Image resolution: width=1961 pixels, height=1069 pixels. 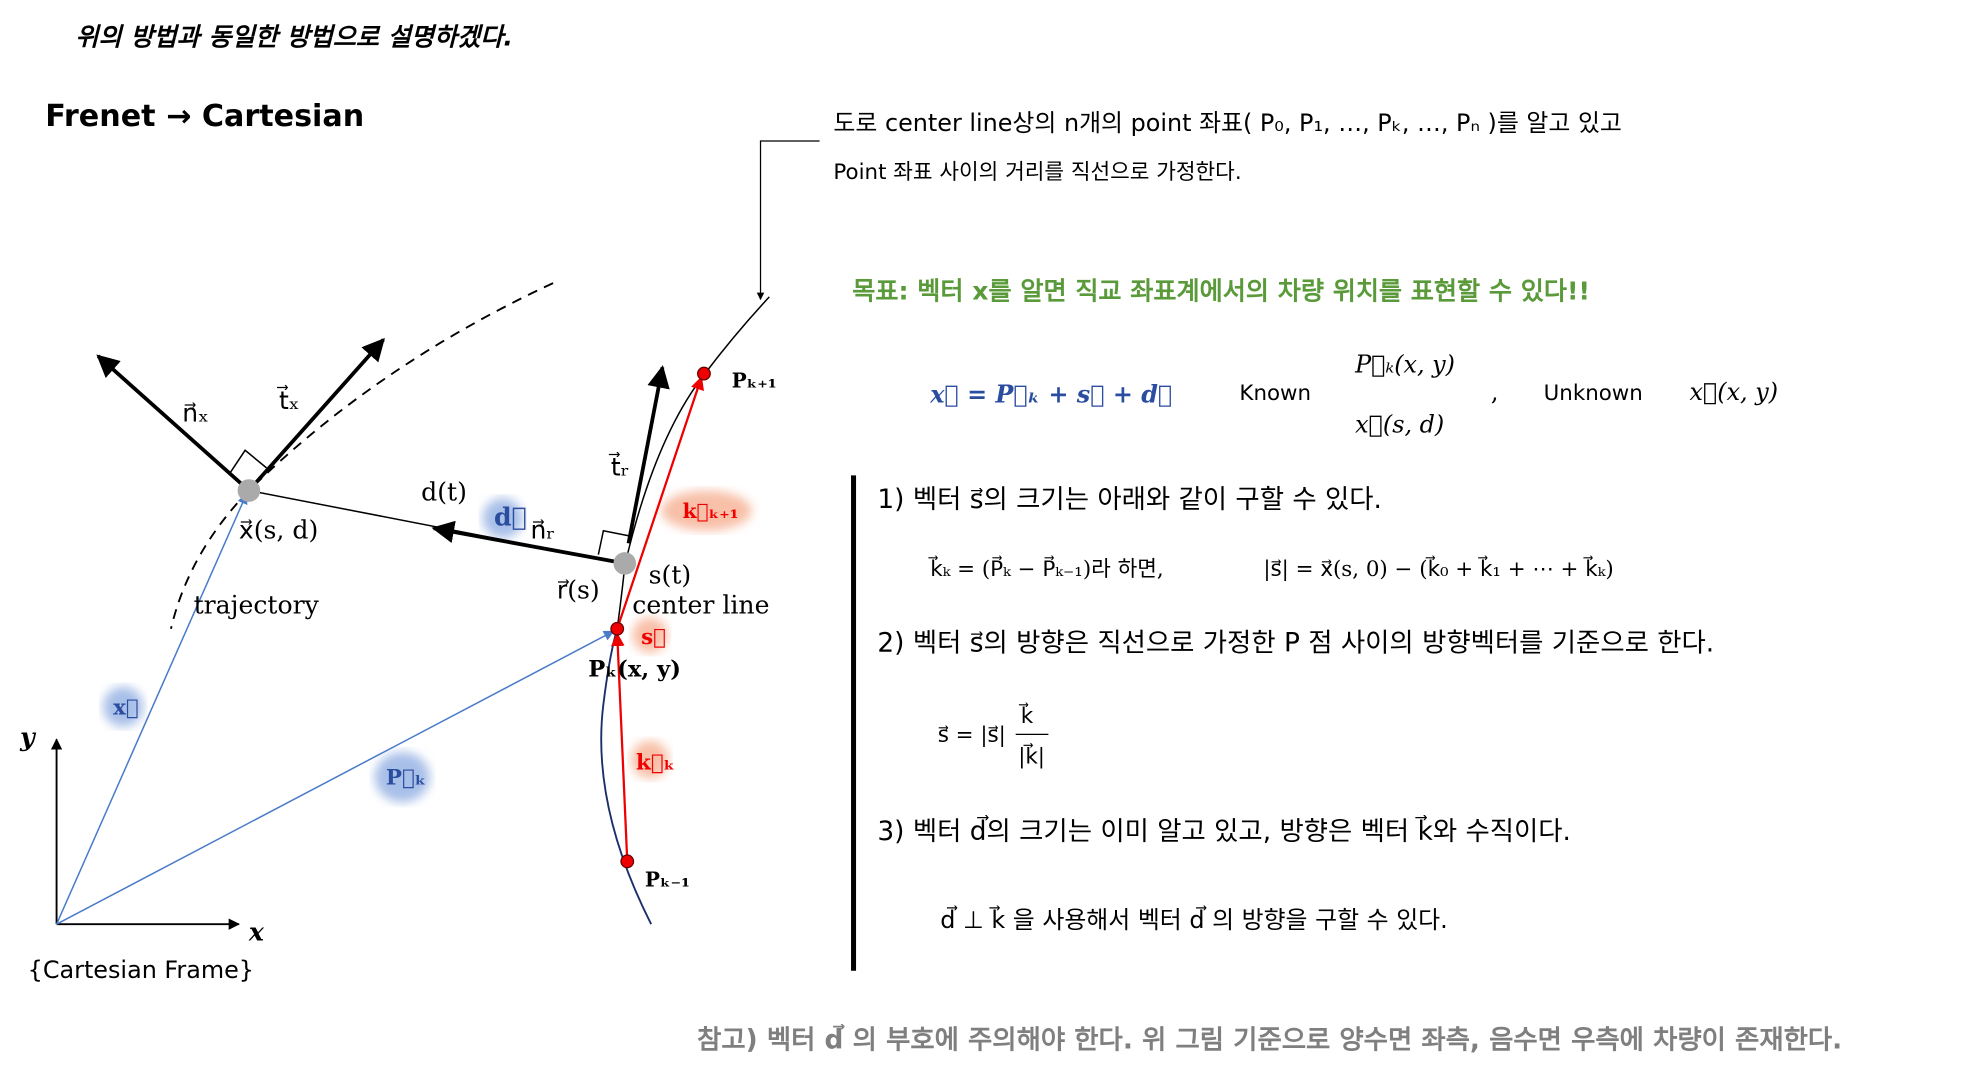 What do you see at coordinates (634, 670) in the screenshot?
I see `label: Pₖ(x, y)` at bounding box center [634, 670].